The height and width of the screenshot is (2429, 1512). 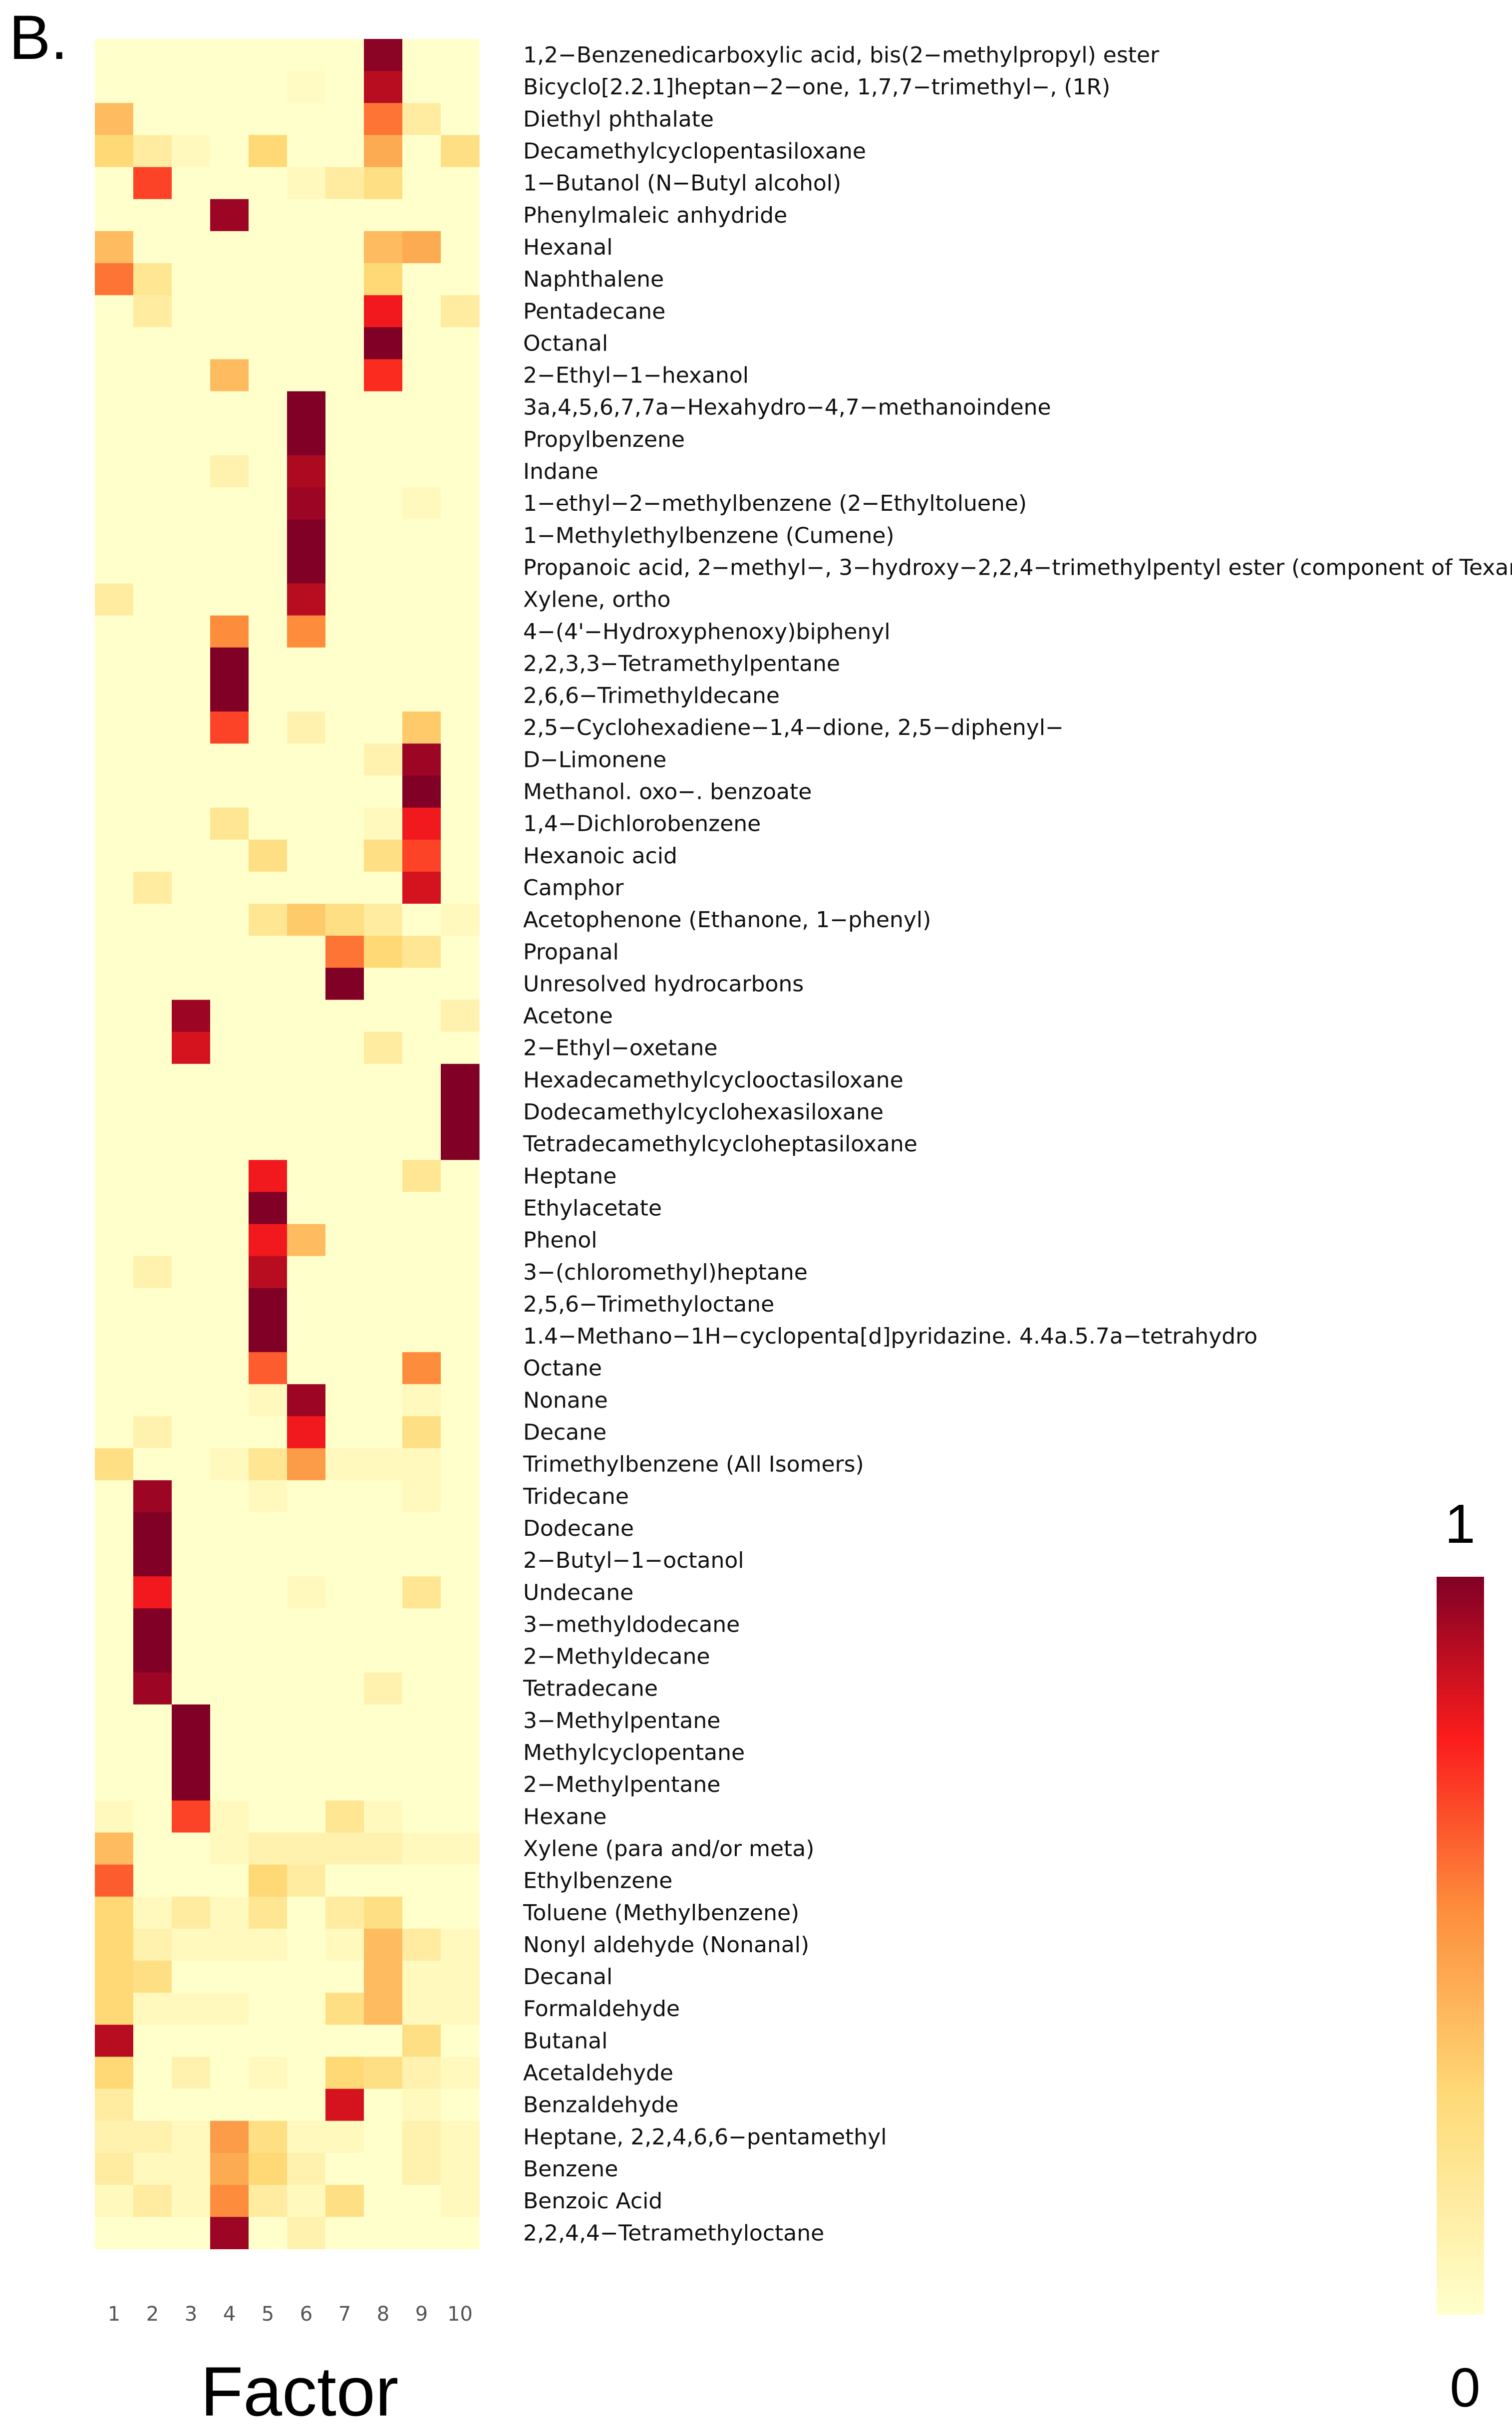 I want to click on row-label: 3−methyldodecane, so click(x=631, y=1624).